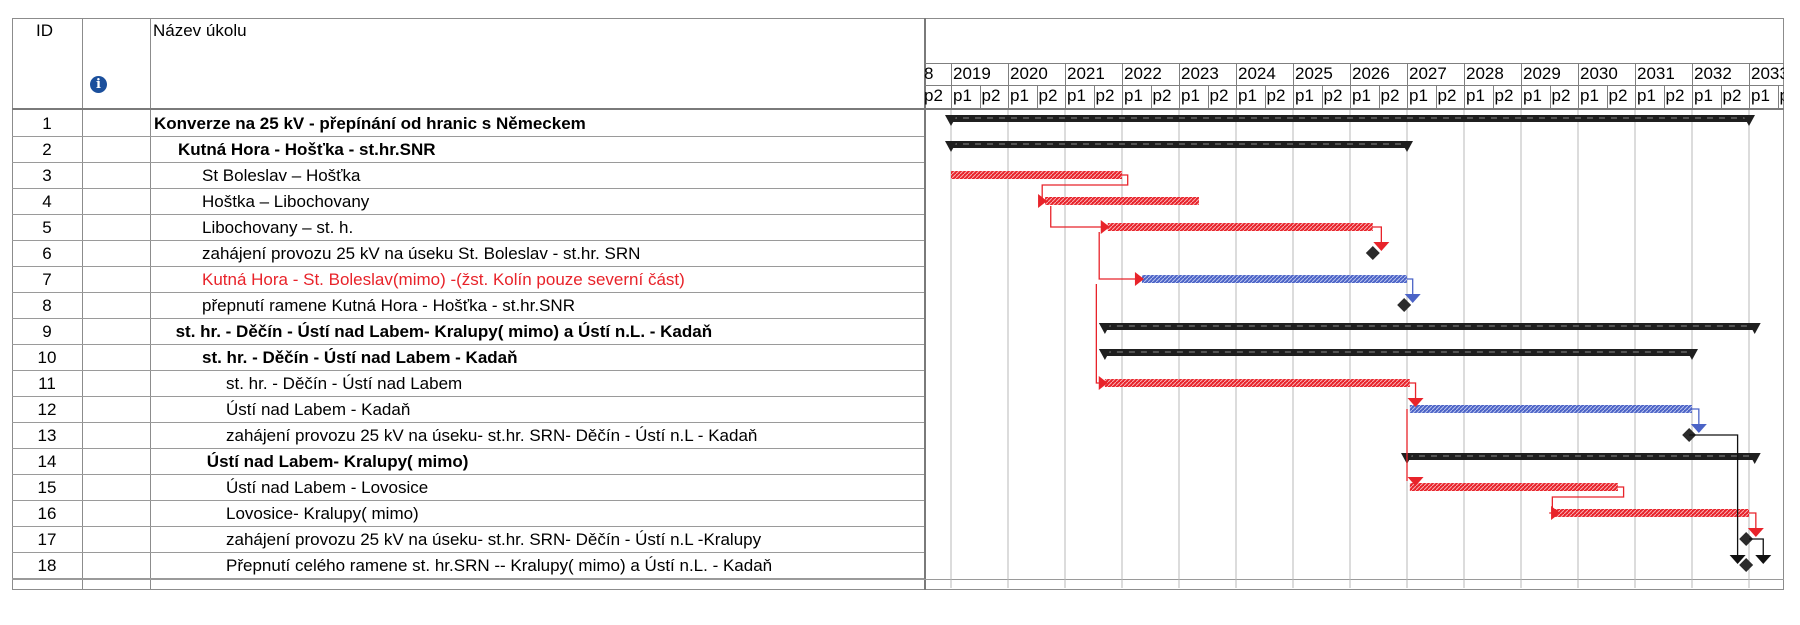  I want to click on table-row: 11 st. hr. - Děčín - Ústí nad Labem, so click(468, 383).